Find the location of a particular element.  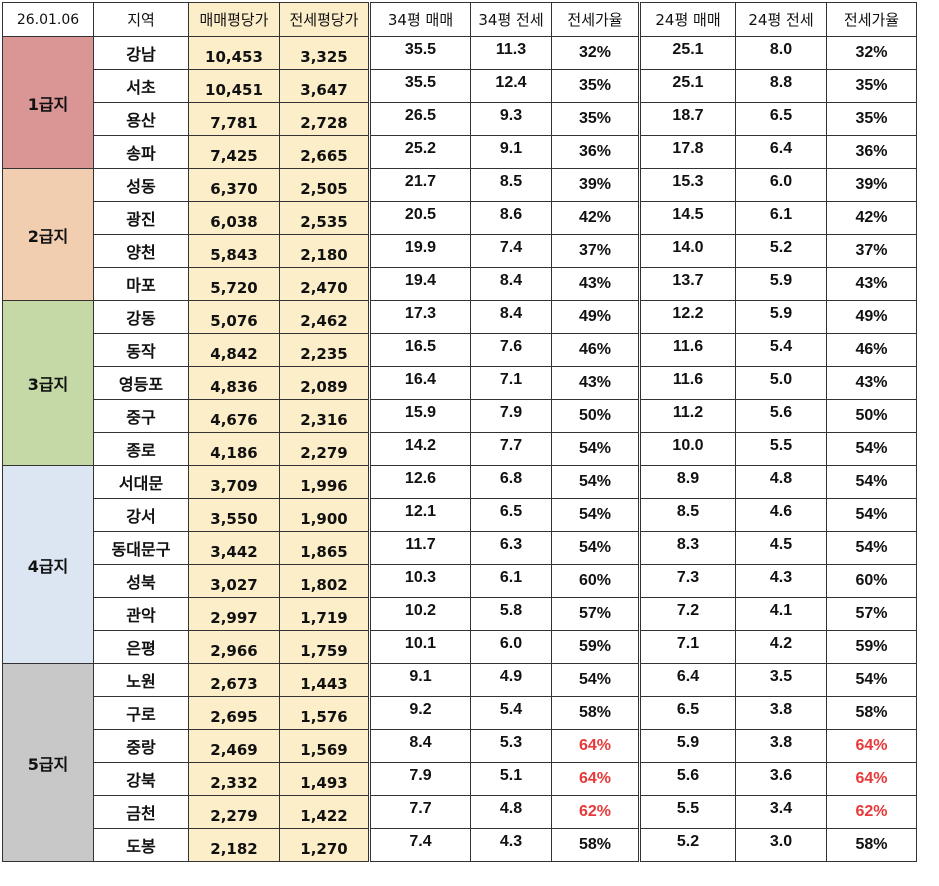

sale-24-cell: 8.3 is located at coordinates (687, 548).